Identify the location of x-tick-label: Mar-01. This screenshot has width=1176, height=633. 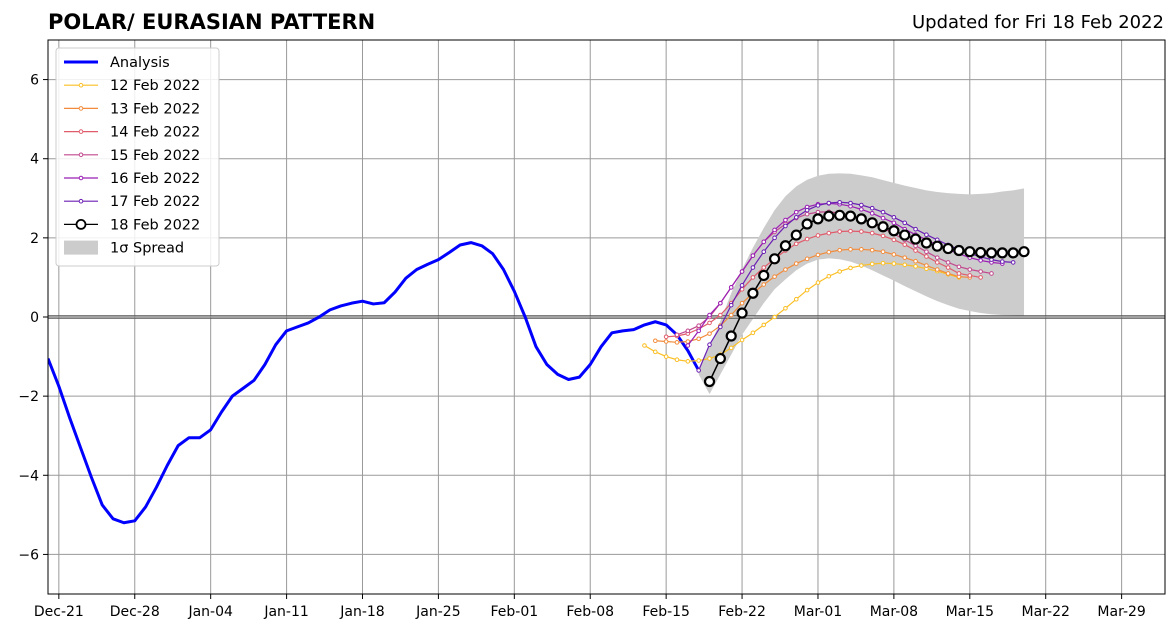
(818, 612).